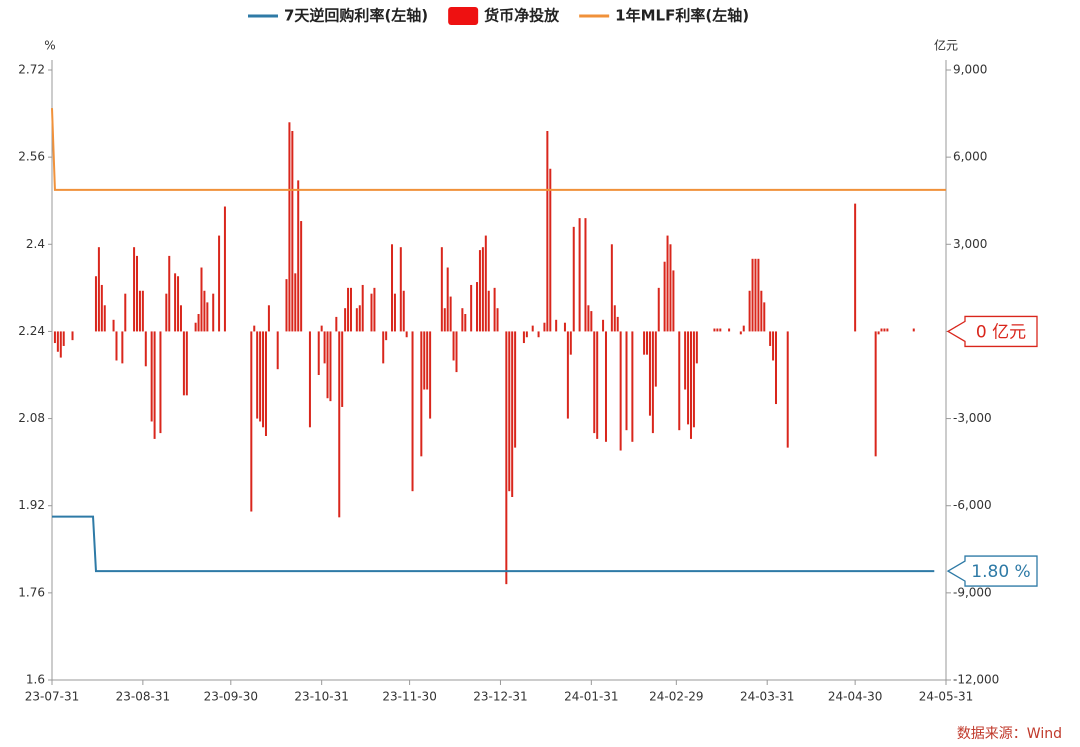 This screenshot has height=747, width=1080. Describe the element at coordinates (52, 697) in the screenshot. I see `x-tick-label: 23-07-31` at that location.